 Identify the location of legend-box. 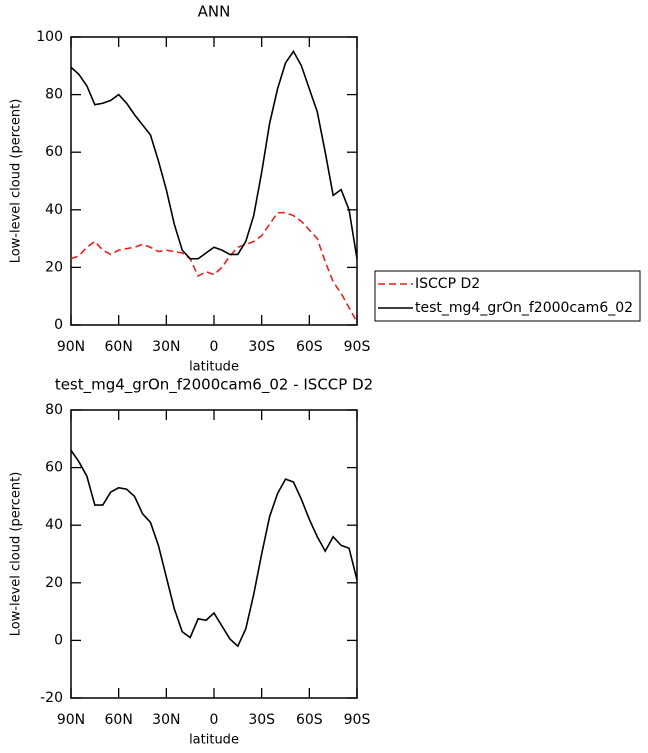
(507, 296).